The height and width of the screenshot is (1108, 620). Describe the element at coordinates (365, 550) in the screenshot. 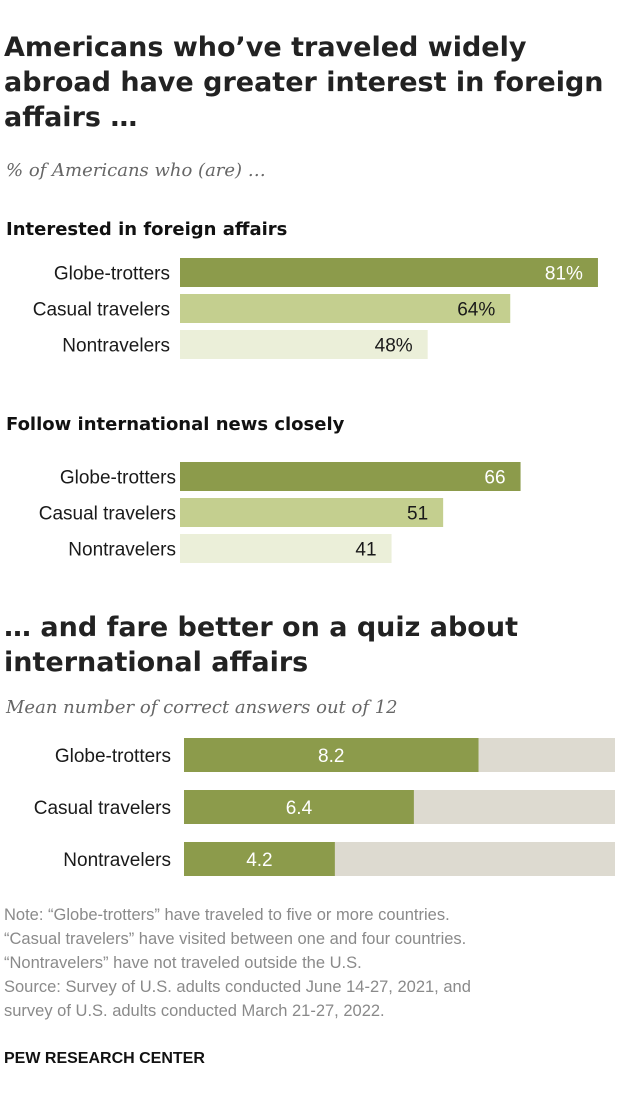

I see `value-label: 41` at that location.